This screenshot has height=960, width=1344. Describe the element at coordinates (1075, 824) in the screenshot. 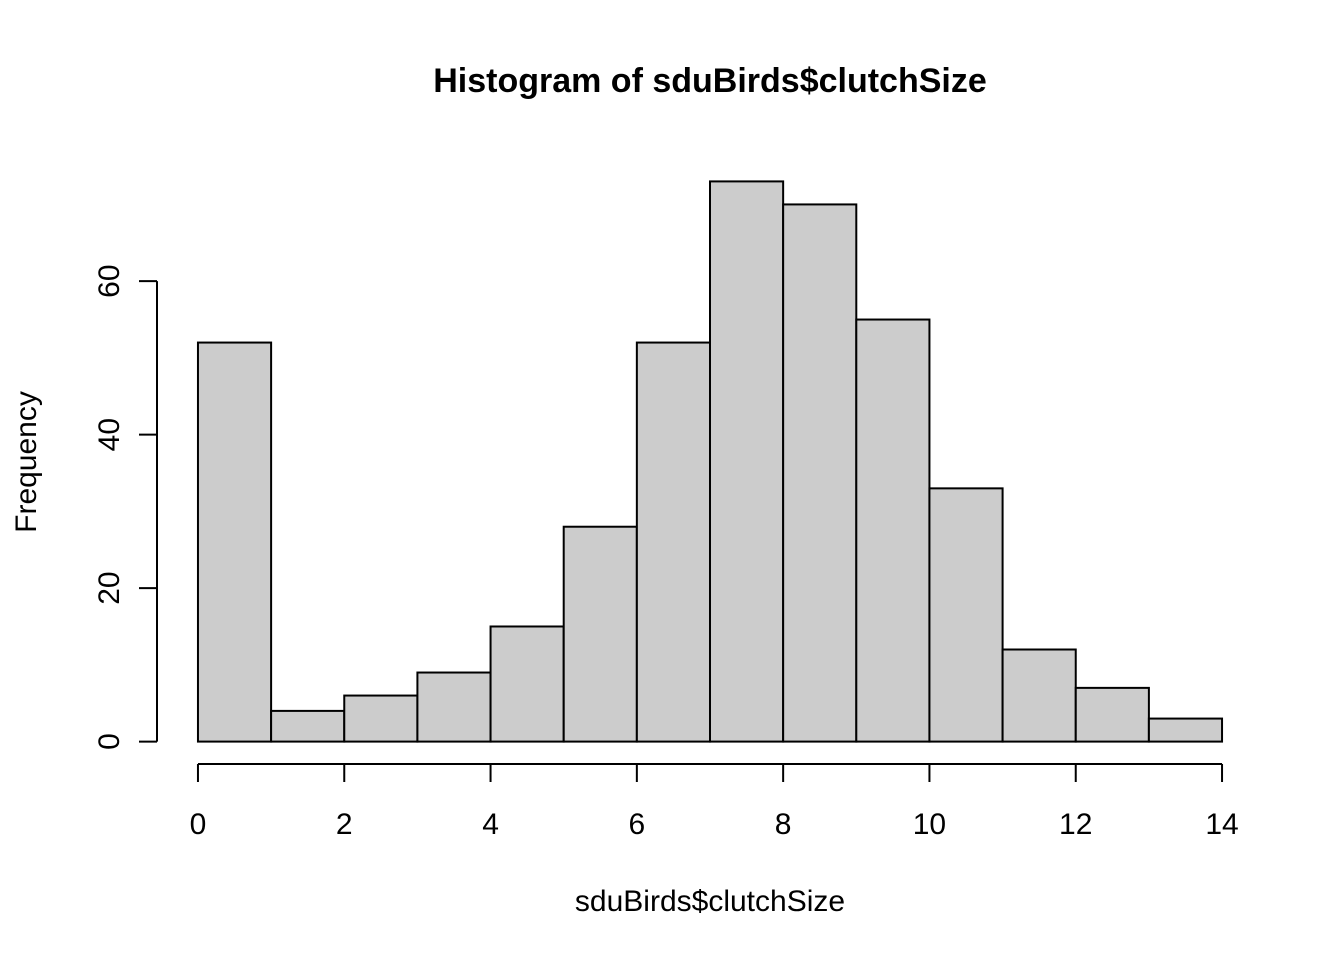

I see `x-tick-label: 12` at that location.